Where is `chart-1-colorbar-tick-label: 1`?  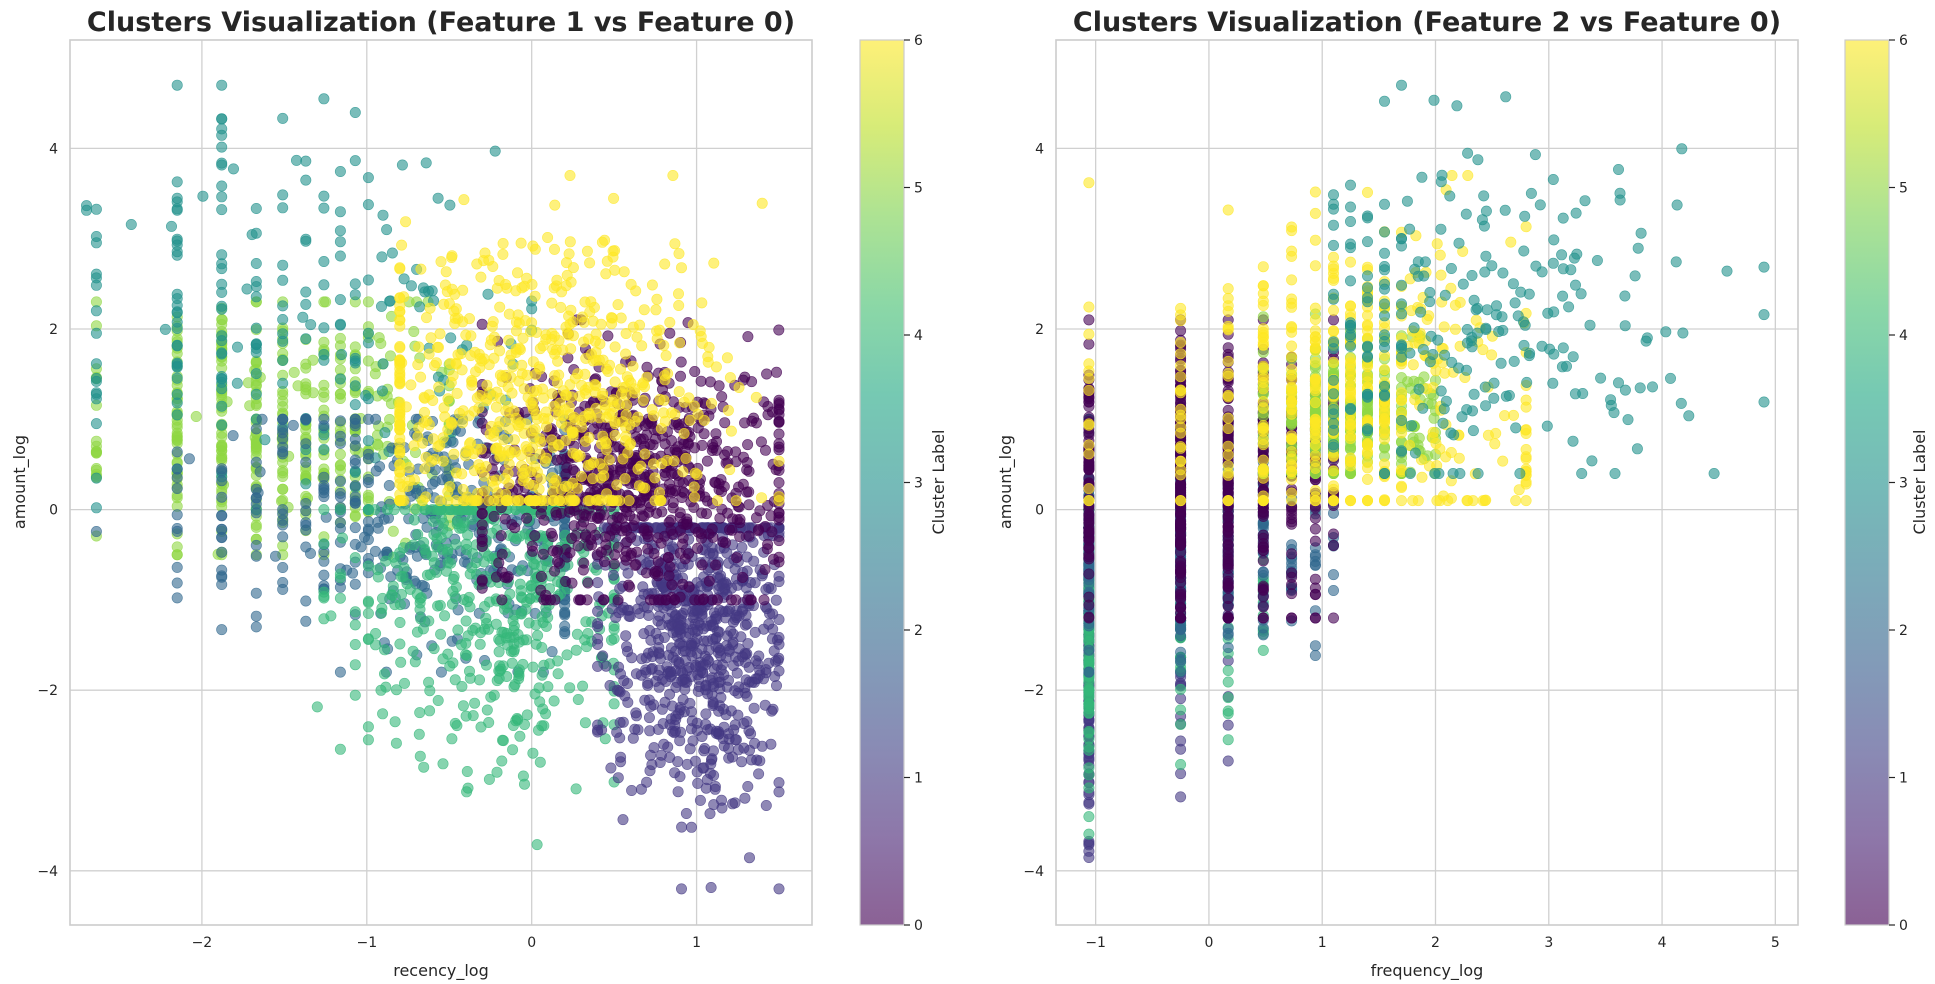
chart-1-colorbar-tick-label: 1 is located at coordinates (918, 779).